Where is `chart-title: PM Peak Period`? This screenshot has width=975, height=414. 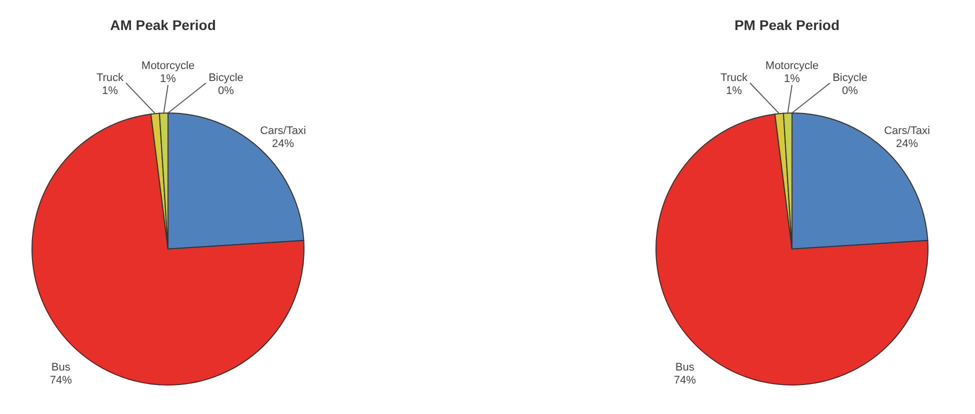 chart-title: PM Peak Period is located at coordinates (787, 25).